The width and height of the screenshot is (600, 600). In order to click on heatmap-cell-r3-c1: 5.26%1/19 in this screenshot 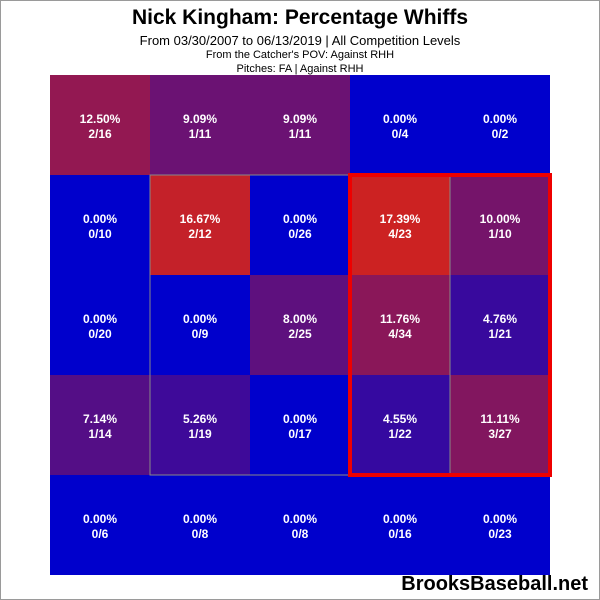, I will do `click(200, 425)`.